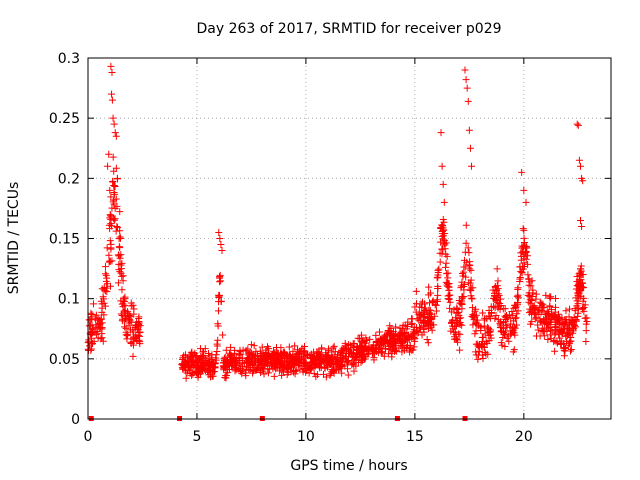  Describe the element at coordinates (14, 238) in the screenshot. I see `y-axis-label: SRMTID / TECUs` at that location.